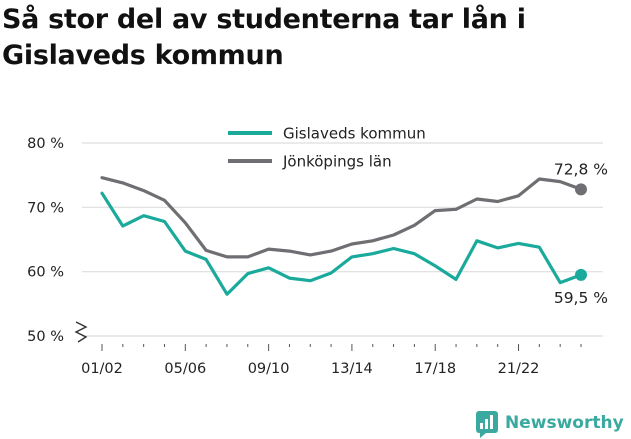  I want to click on x-axis: 01/02 05/06 09/10 13/14 17/18 21/22, so click(331, 360).